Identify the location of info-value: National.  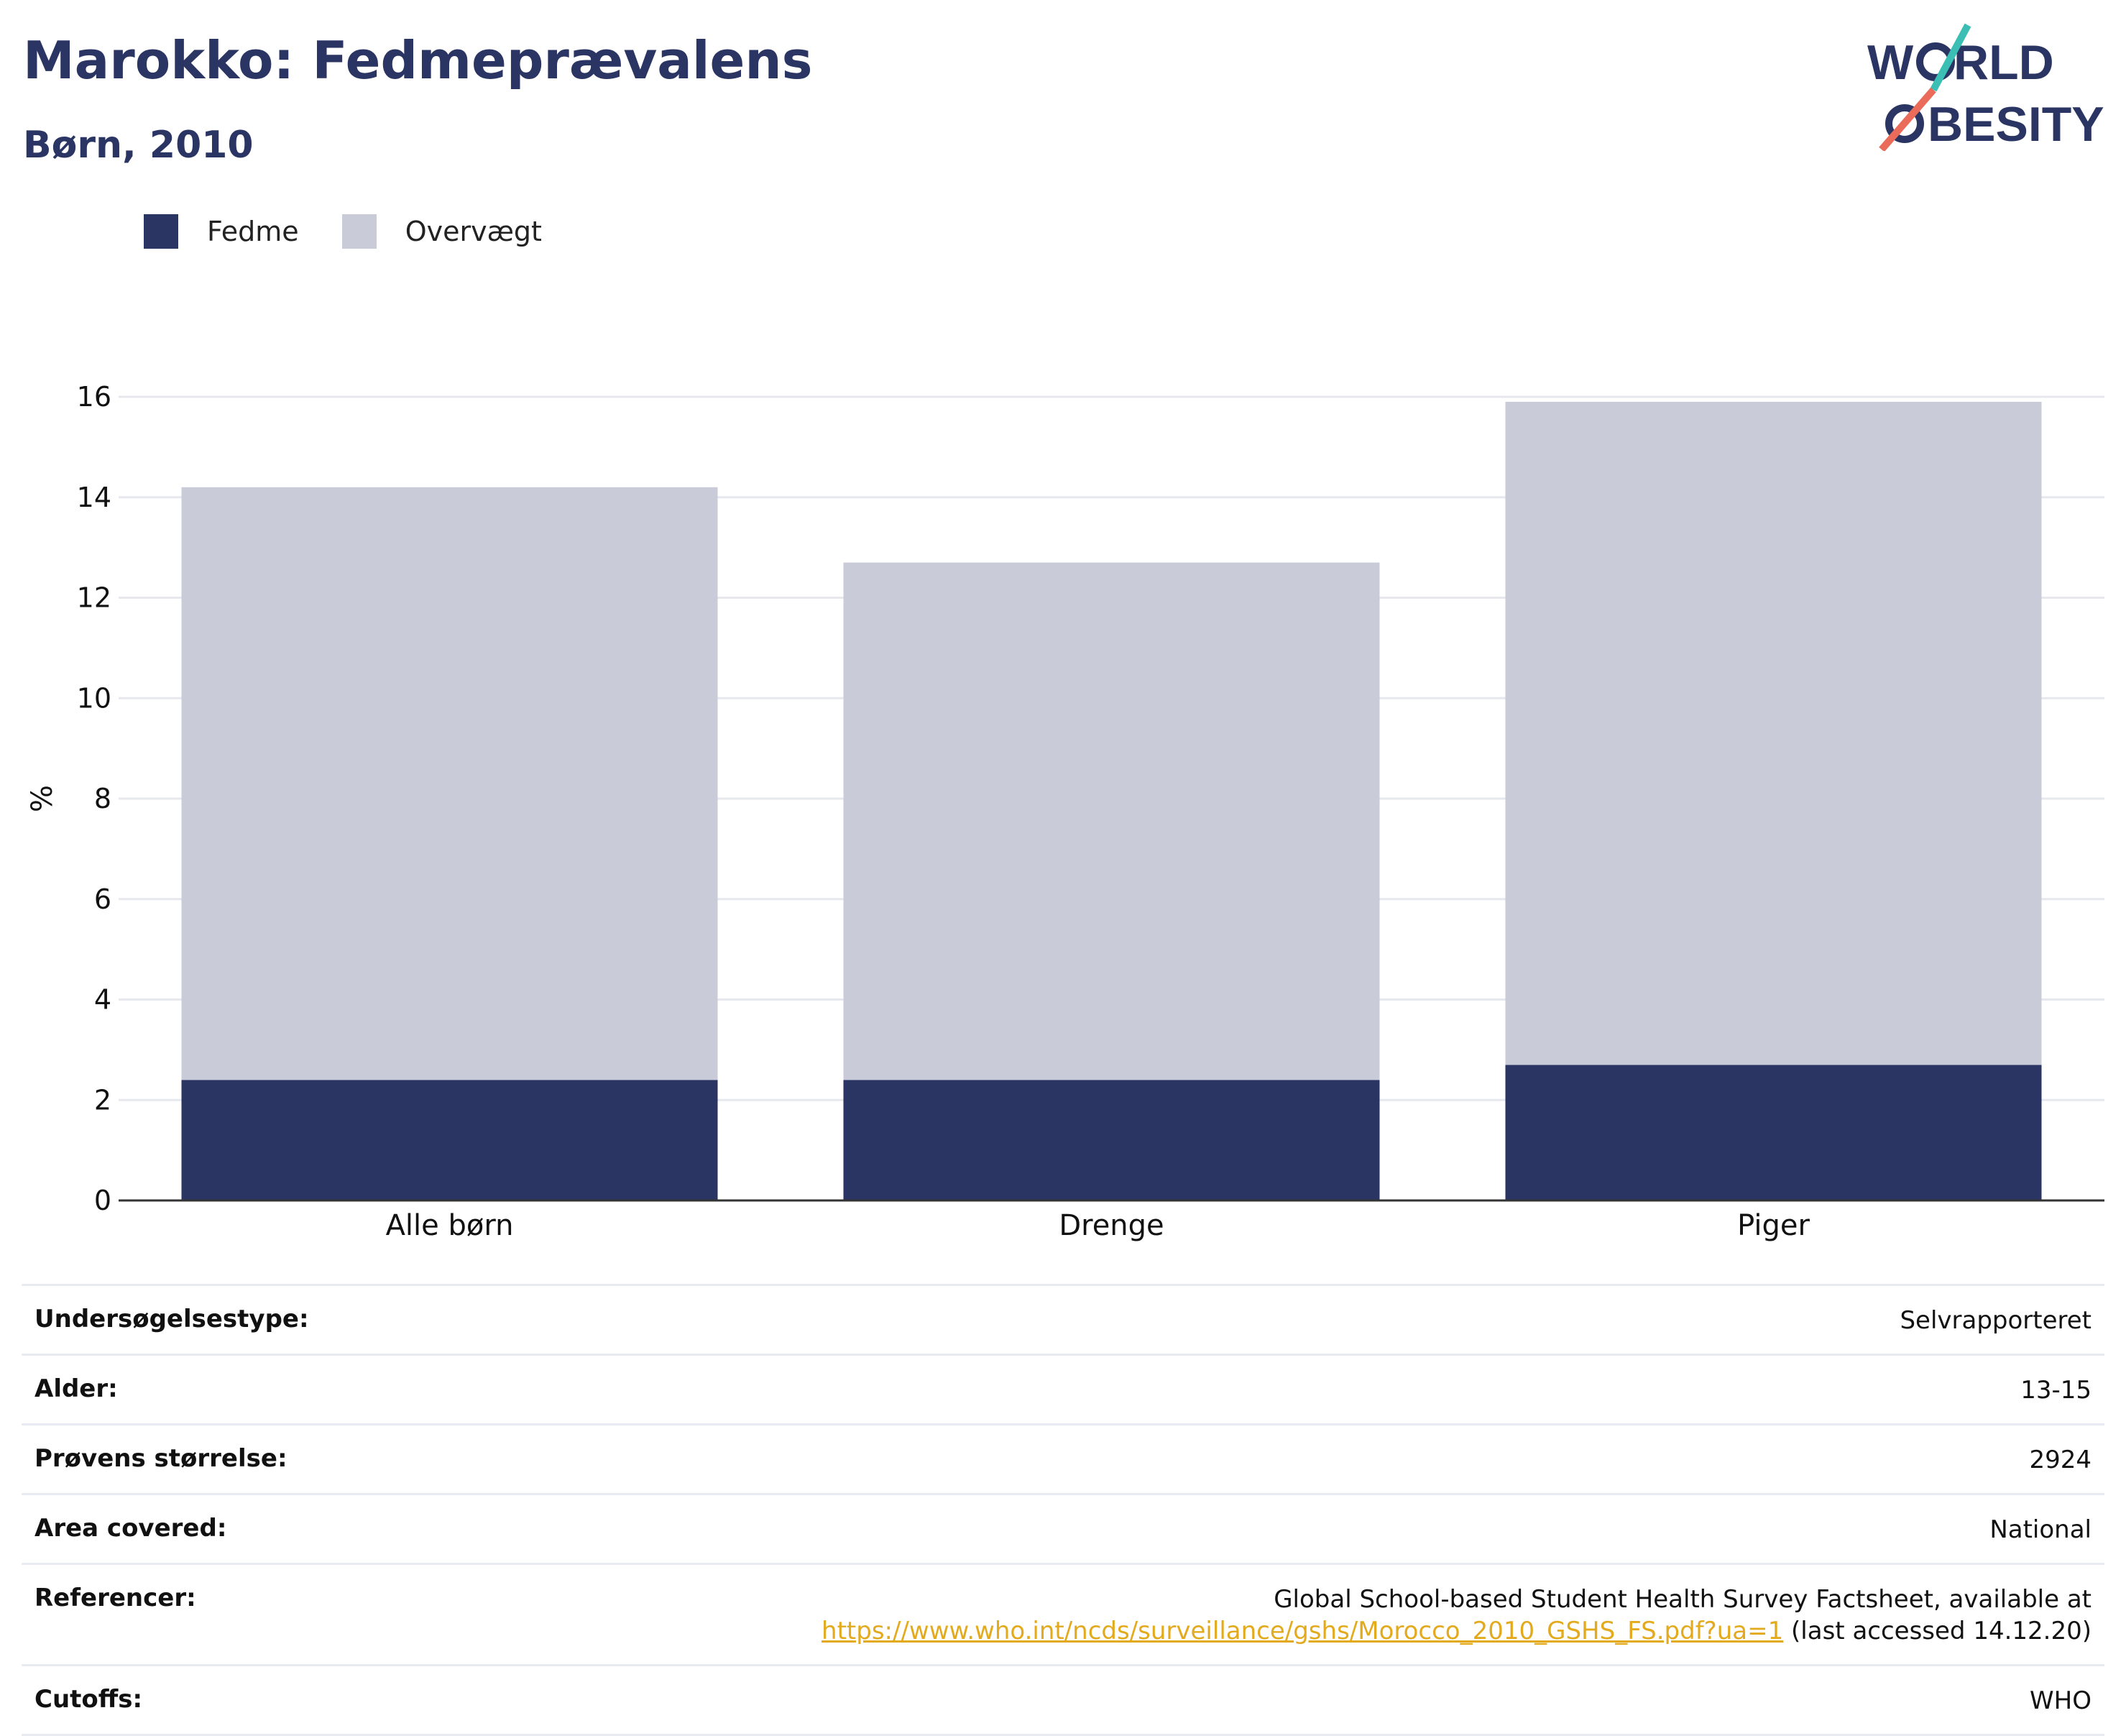
(2040, 1529).